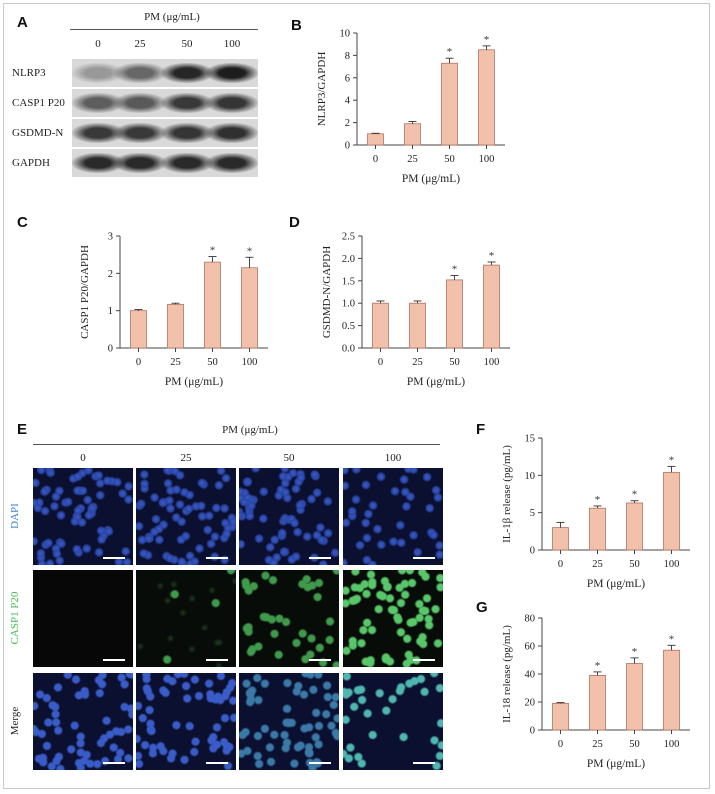 This screenshot has height=794, width=715. What do you see at coordinates (348, 101) in the screenshot?
I see `y-tick-label: 4` at bounding box center [348, 101].